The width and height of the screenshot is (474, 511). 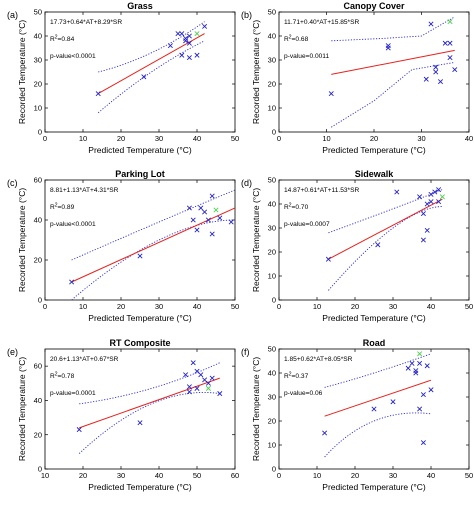 What do you see at coordinates (322, 190) in the screenshot?
I see `regression-equation: 14.87+0.61*AT+11.53*SR` at bounding box center [322, 190].